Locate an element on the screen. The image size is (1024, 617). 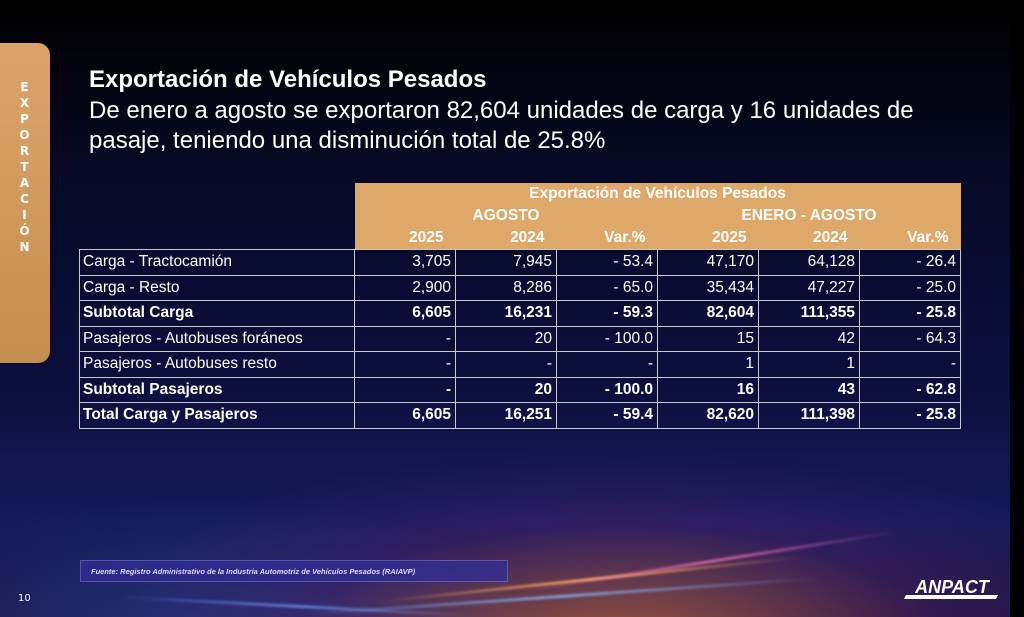
table-cell: 43 is located at coordinates (809, 389).